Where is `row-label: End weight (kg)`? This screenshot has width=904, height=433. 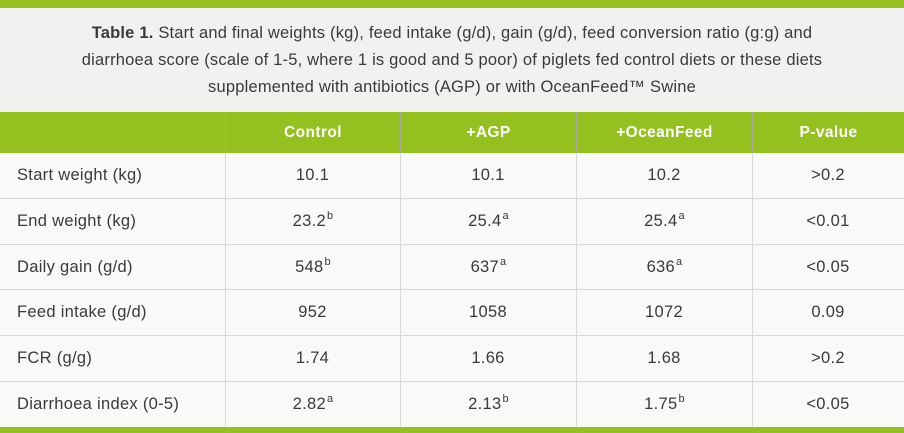 row-label: End weight (kg) is located at coordinates (77, 220).